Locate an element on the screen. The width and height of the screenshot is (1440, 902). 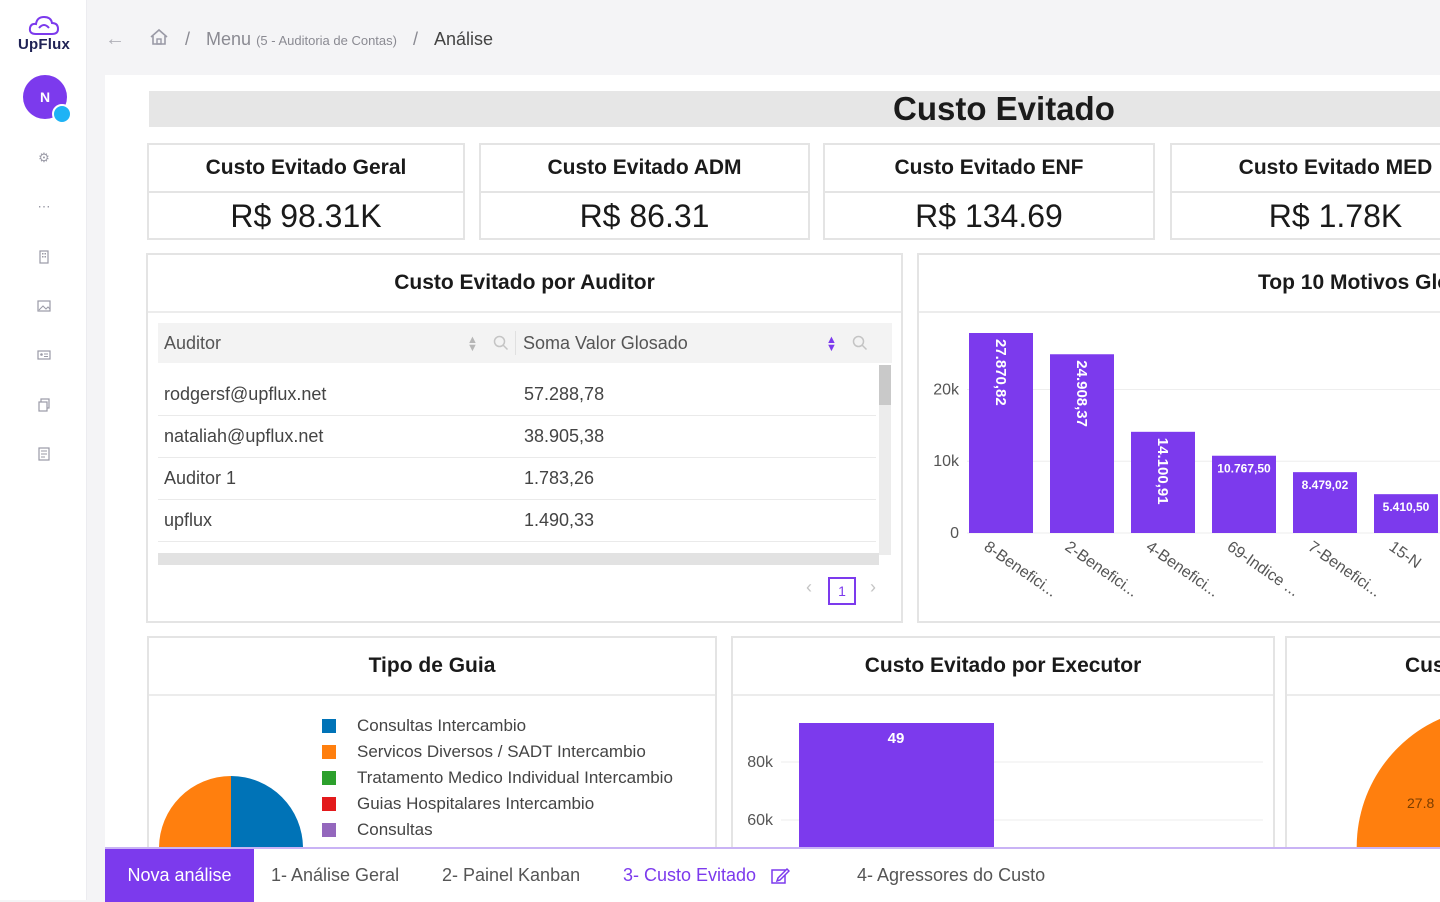
pie-label: 27.8 is located at coordinates (1420, 803).